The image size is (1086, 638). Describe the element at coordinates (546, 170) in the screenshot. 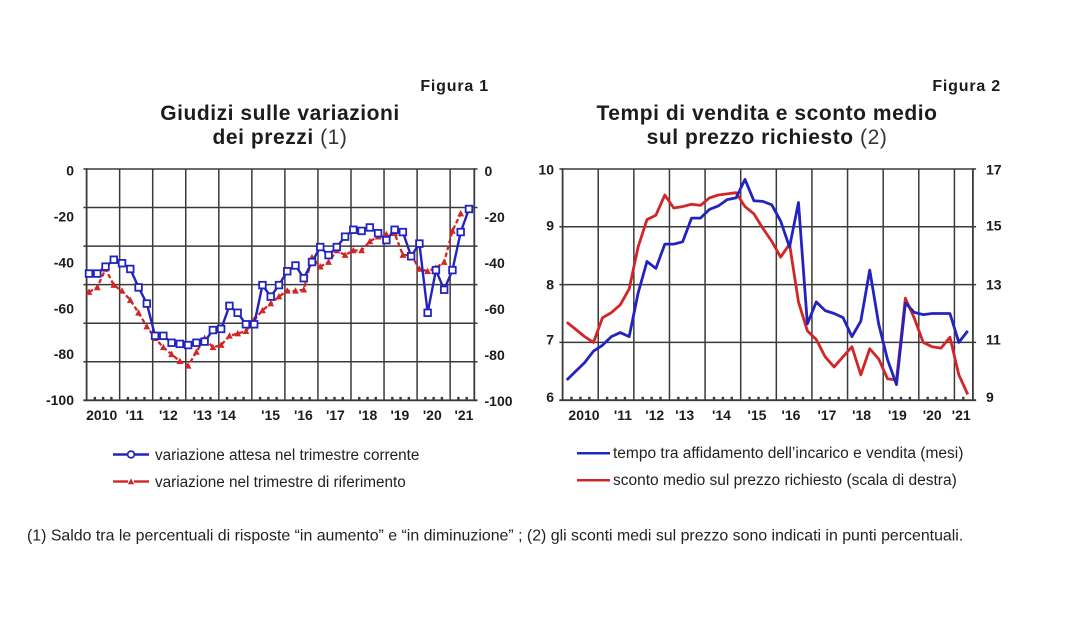

I see `svg-text: 10` at that location.